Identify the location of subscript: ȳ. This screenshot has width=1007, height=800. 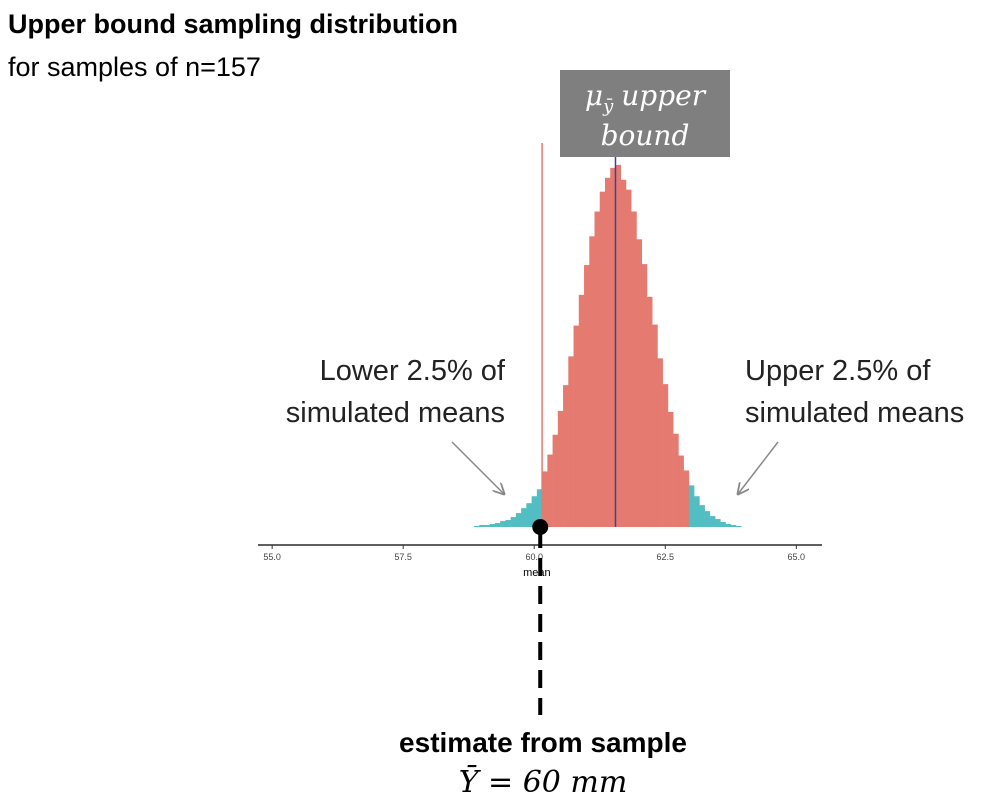
(608, 106).